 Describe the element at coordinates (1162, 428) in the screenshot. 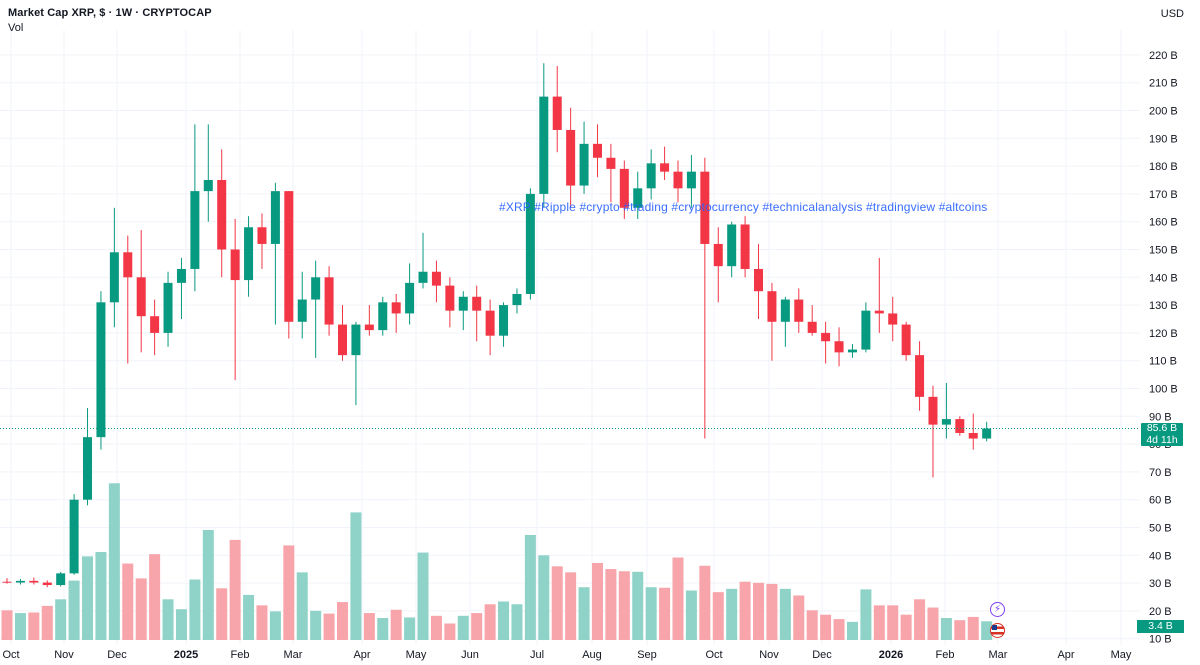

I see `last-price-value: 85.6 B` at that location.